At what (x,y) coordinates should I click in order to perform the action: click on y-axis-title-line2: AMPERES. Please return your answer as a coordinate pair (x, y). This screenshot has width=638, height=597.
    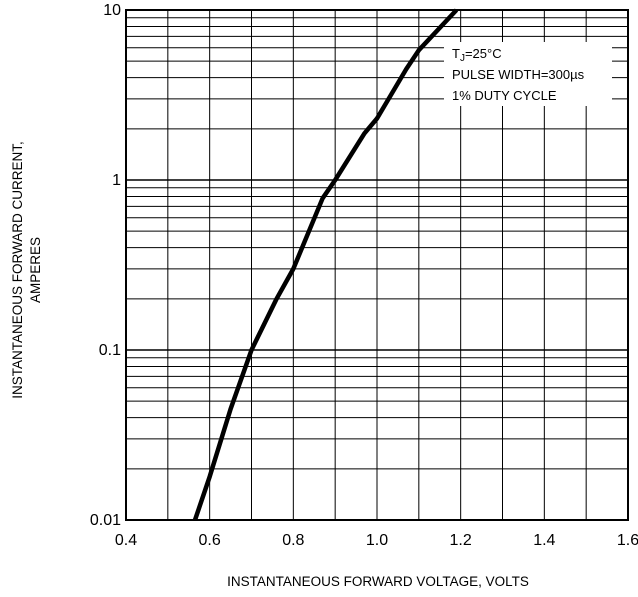
    Looking at the image, I should click on (35, 270).